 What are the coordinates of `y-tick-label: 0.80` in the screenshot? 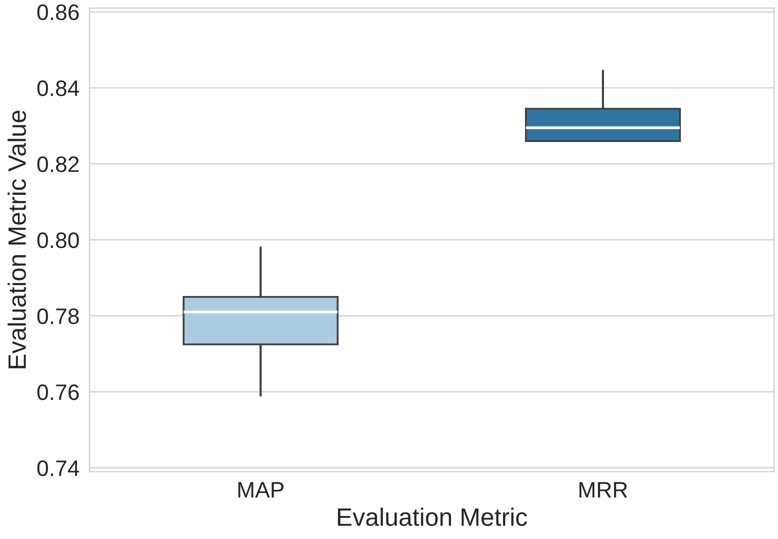 It's located at (58, 240).